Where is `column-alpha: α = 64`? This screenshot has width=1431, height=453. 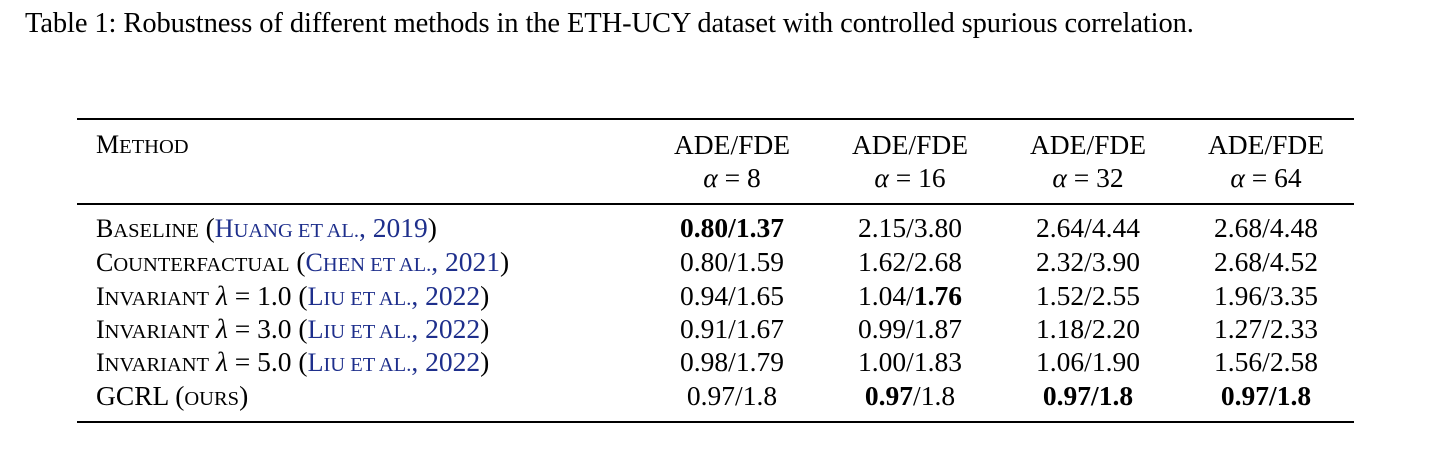 column-alpha: α = 64 is located at coordinates (1266, 177).